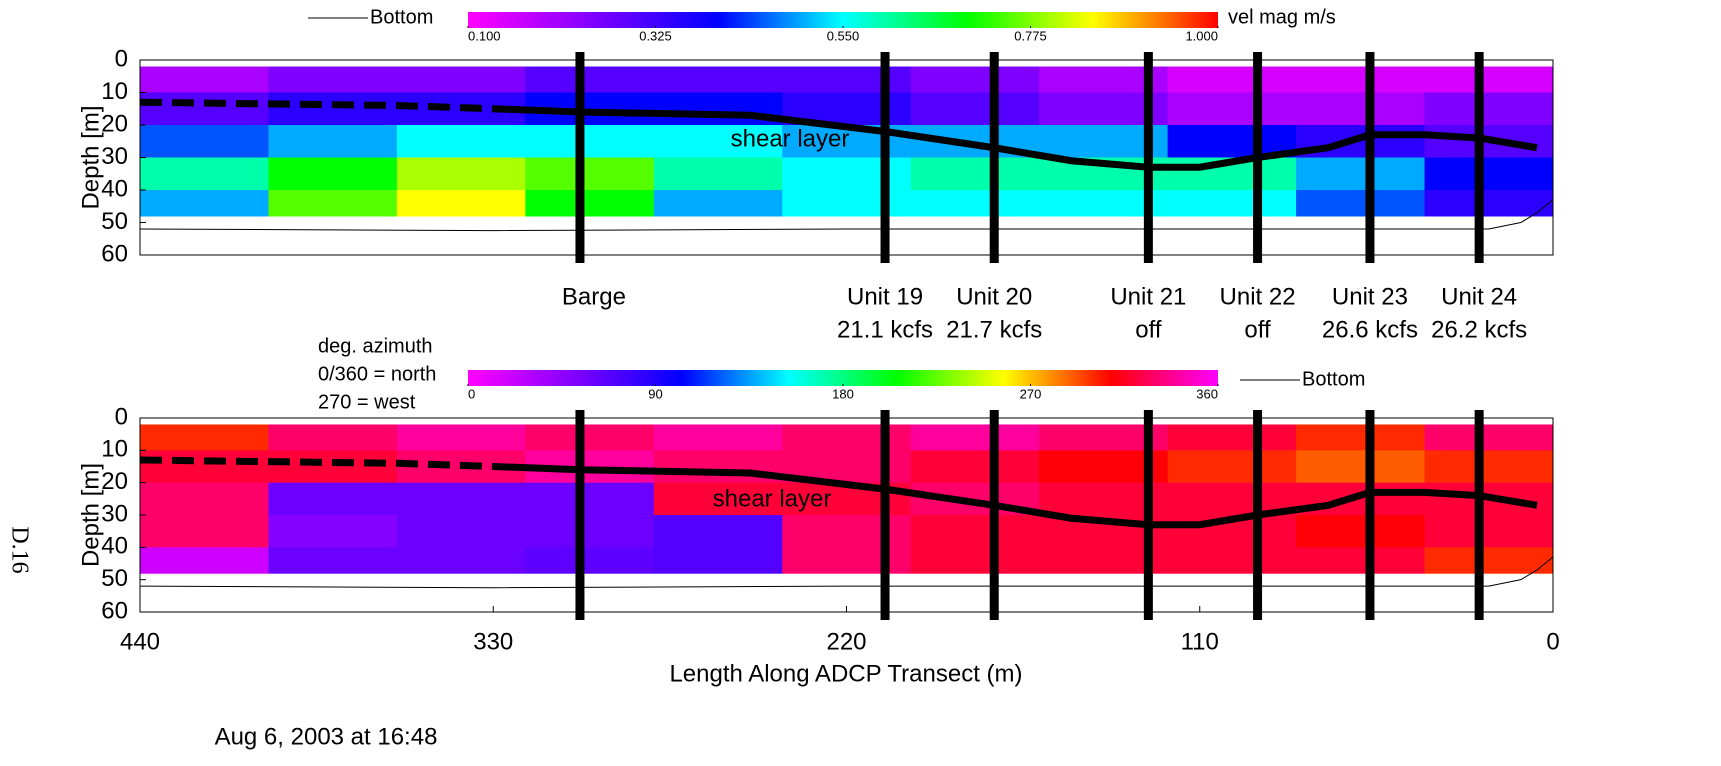 Image resolution: width=1721 pixels, height=766 pixels. I want to click on station-label: Unit 21, so click(1148, 296).